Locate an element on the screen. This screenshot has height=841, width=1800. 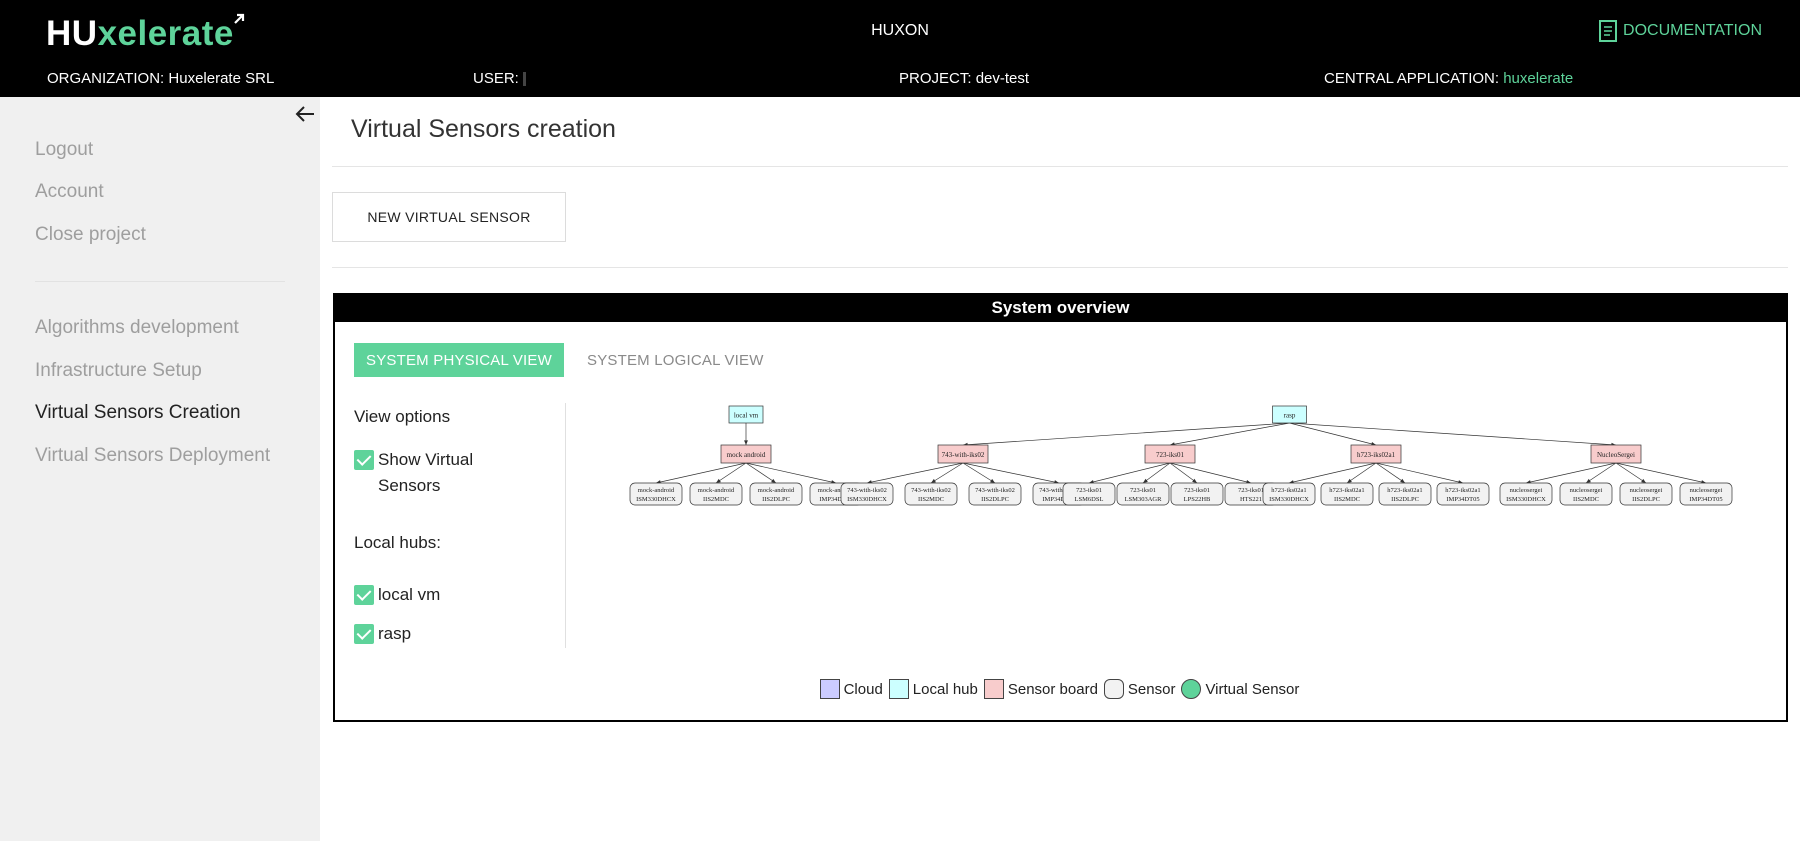
sensor-node: nucleosergei ISM330DHCX is located at coordinates (1526, 494).